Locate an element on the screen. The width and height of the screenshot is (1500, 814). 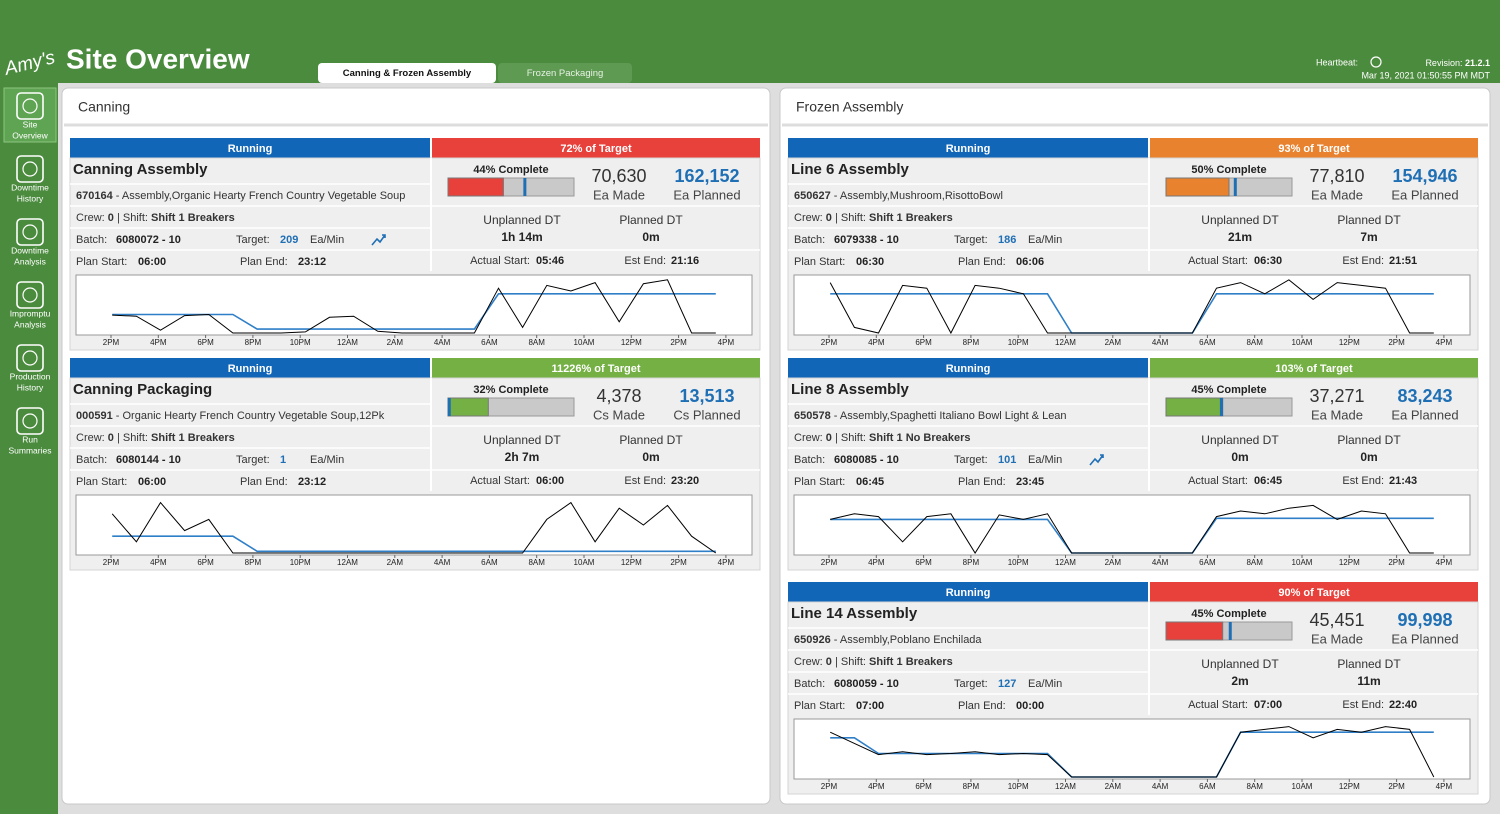
nav-label: Summaries is located at coordinates (30, 450).